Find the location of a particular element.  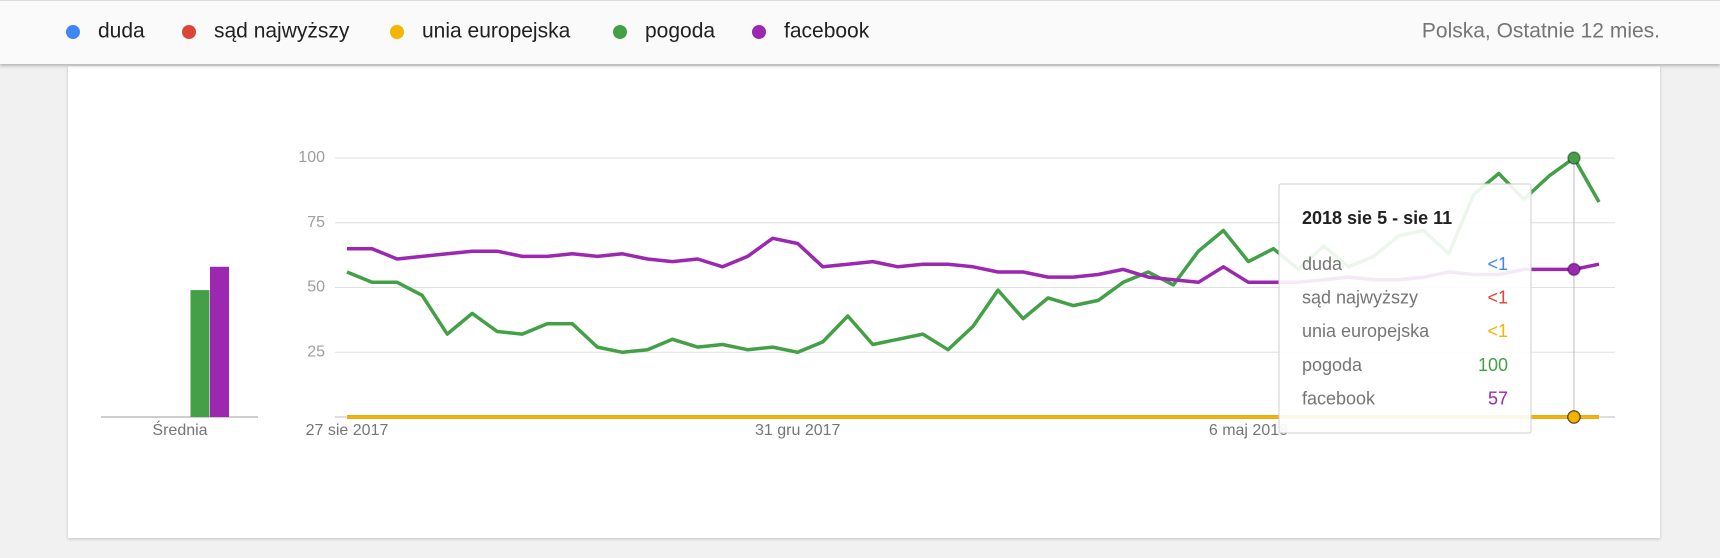

x-tick-label: 27 sie 2017 is located at coordinates (347, 430).